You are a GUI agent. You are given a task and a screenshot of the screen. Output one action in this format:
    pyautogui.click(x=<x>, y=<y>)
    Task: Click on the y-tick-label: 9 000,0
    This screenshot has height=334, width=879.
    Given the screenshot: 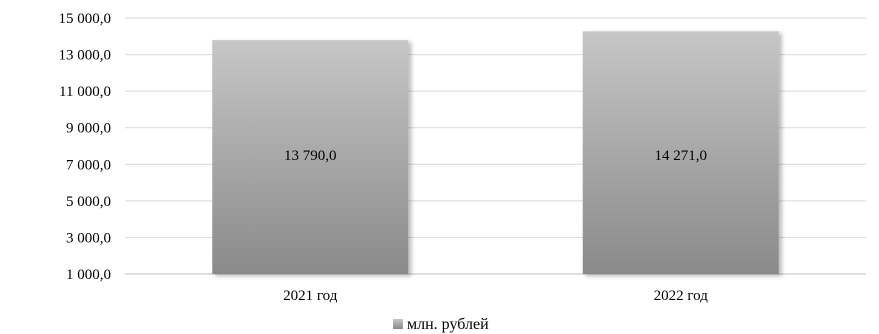 What is the action you would take?
    pyautogui.click(x=88, y=129)
    